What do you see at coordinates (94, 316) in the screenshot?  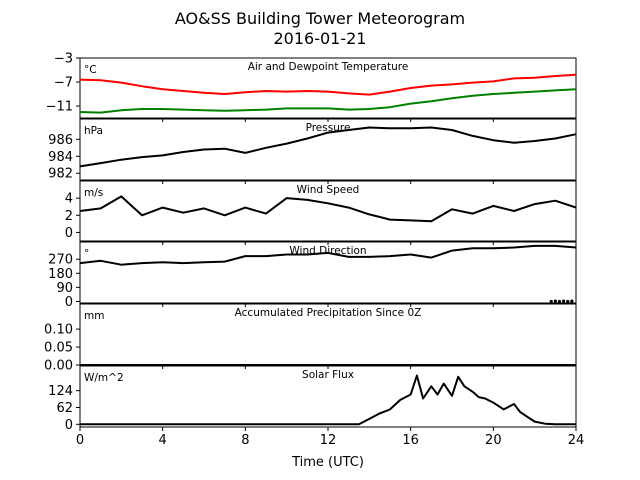 I see `panel-unit-label: mm` at bounding box center [94, 316].